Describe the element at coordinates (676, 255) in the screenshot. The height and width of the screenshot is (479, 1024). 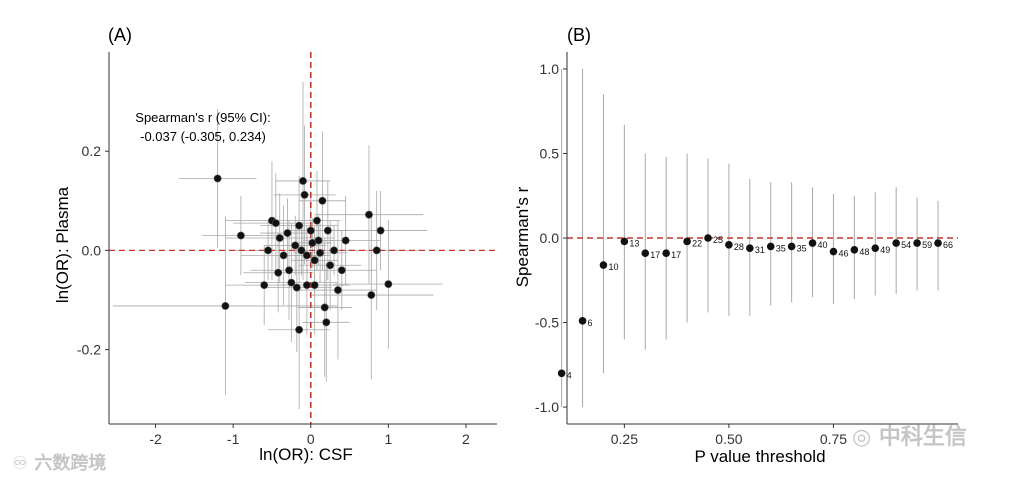
I see `panel-b-count-label-5: 17` at that location.